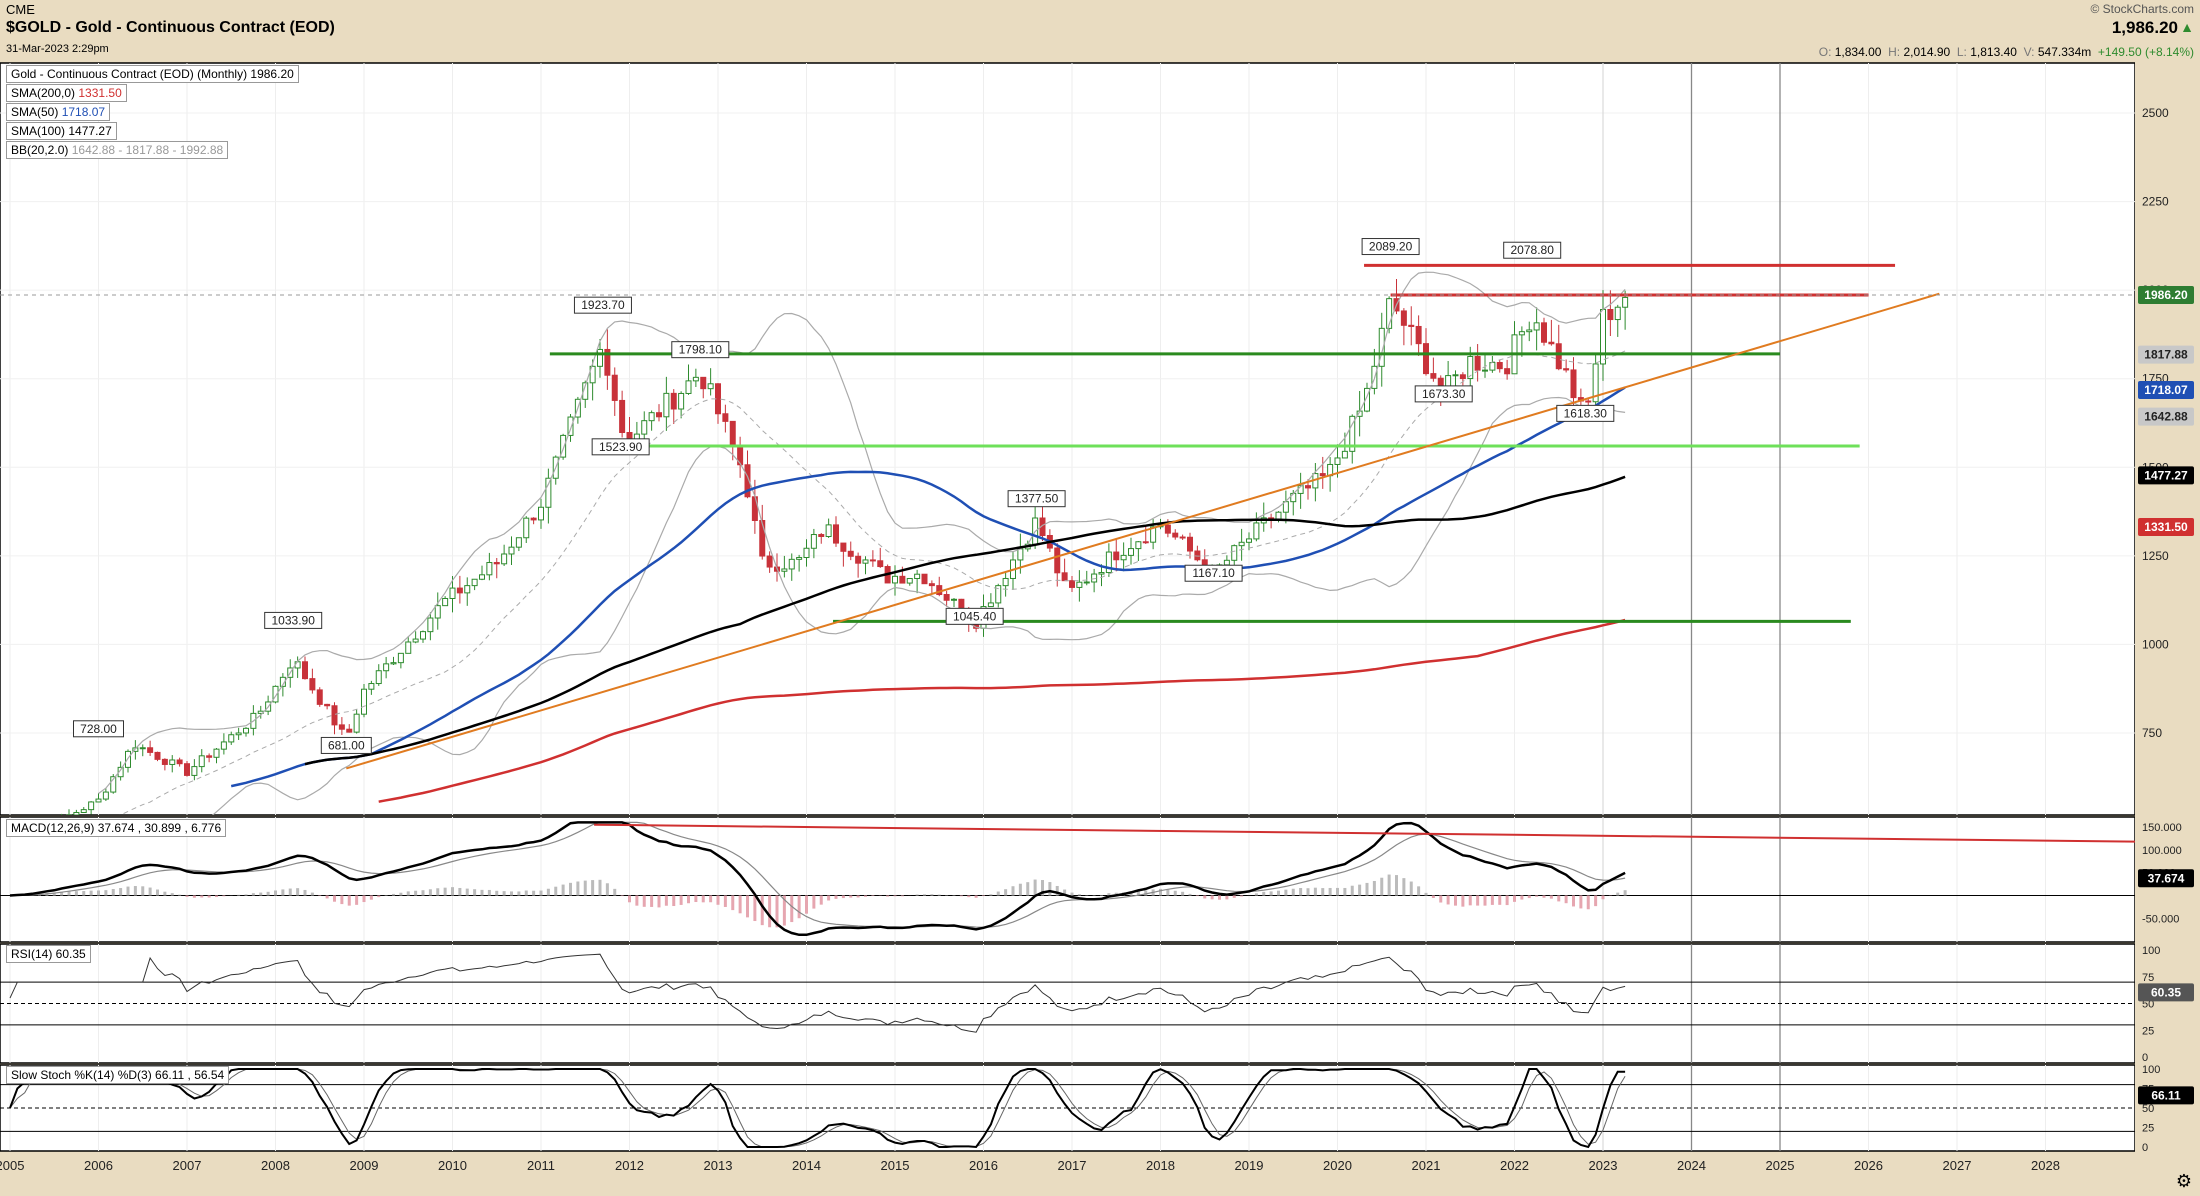 This screenshot has width=2200, height=1196. What do you see at coordinates (2151, 1070) in the screenshot?
I see `stoch-tick-label: 100` at bounding box center [2151, 1070].